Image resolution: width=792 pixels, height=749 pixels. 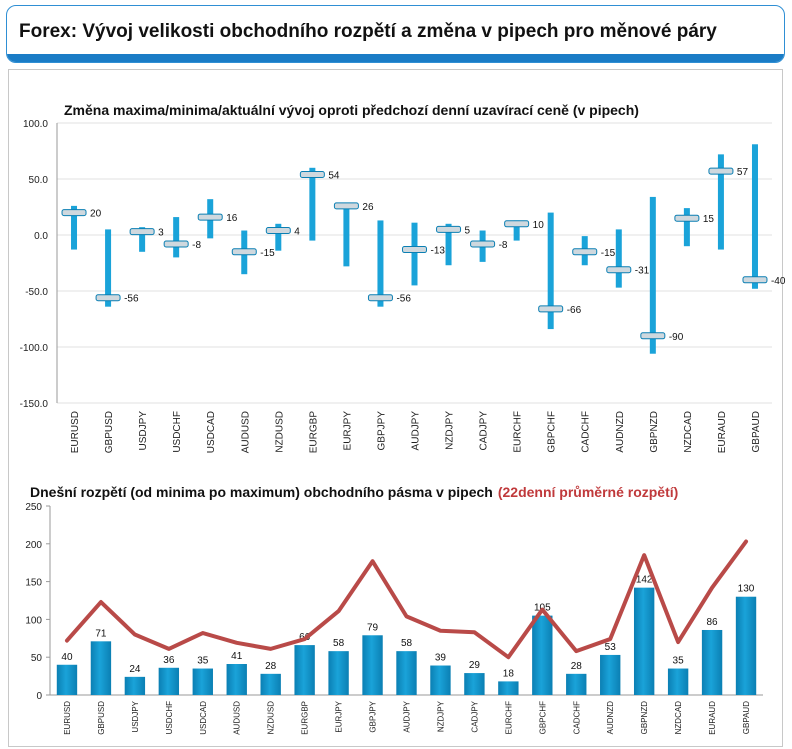 What do you see at coordinates (474, 716) in the screenshot?
I see `chart2-x-tick-label: CADJPY` at bounding box center [474, 716].